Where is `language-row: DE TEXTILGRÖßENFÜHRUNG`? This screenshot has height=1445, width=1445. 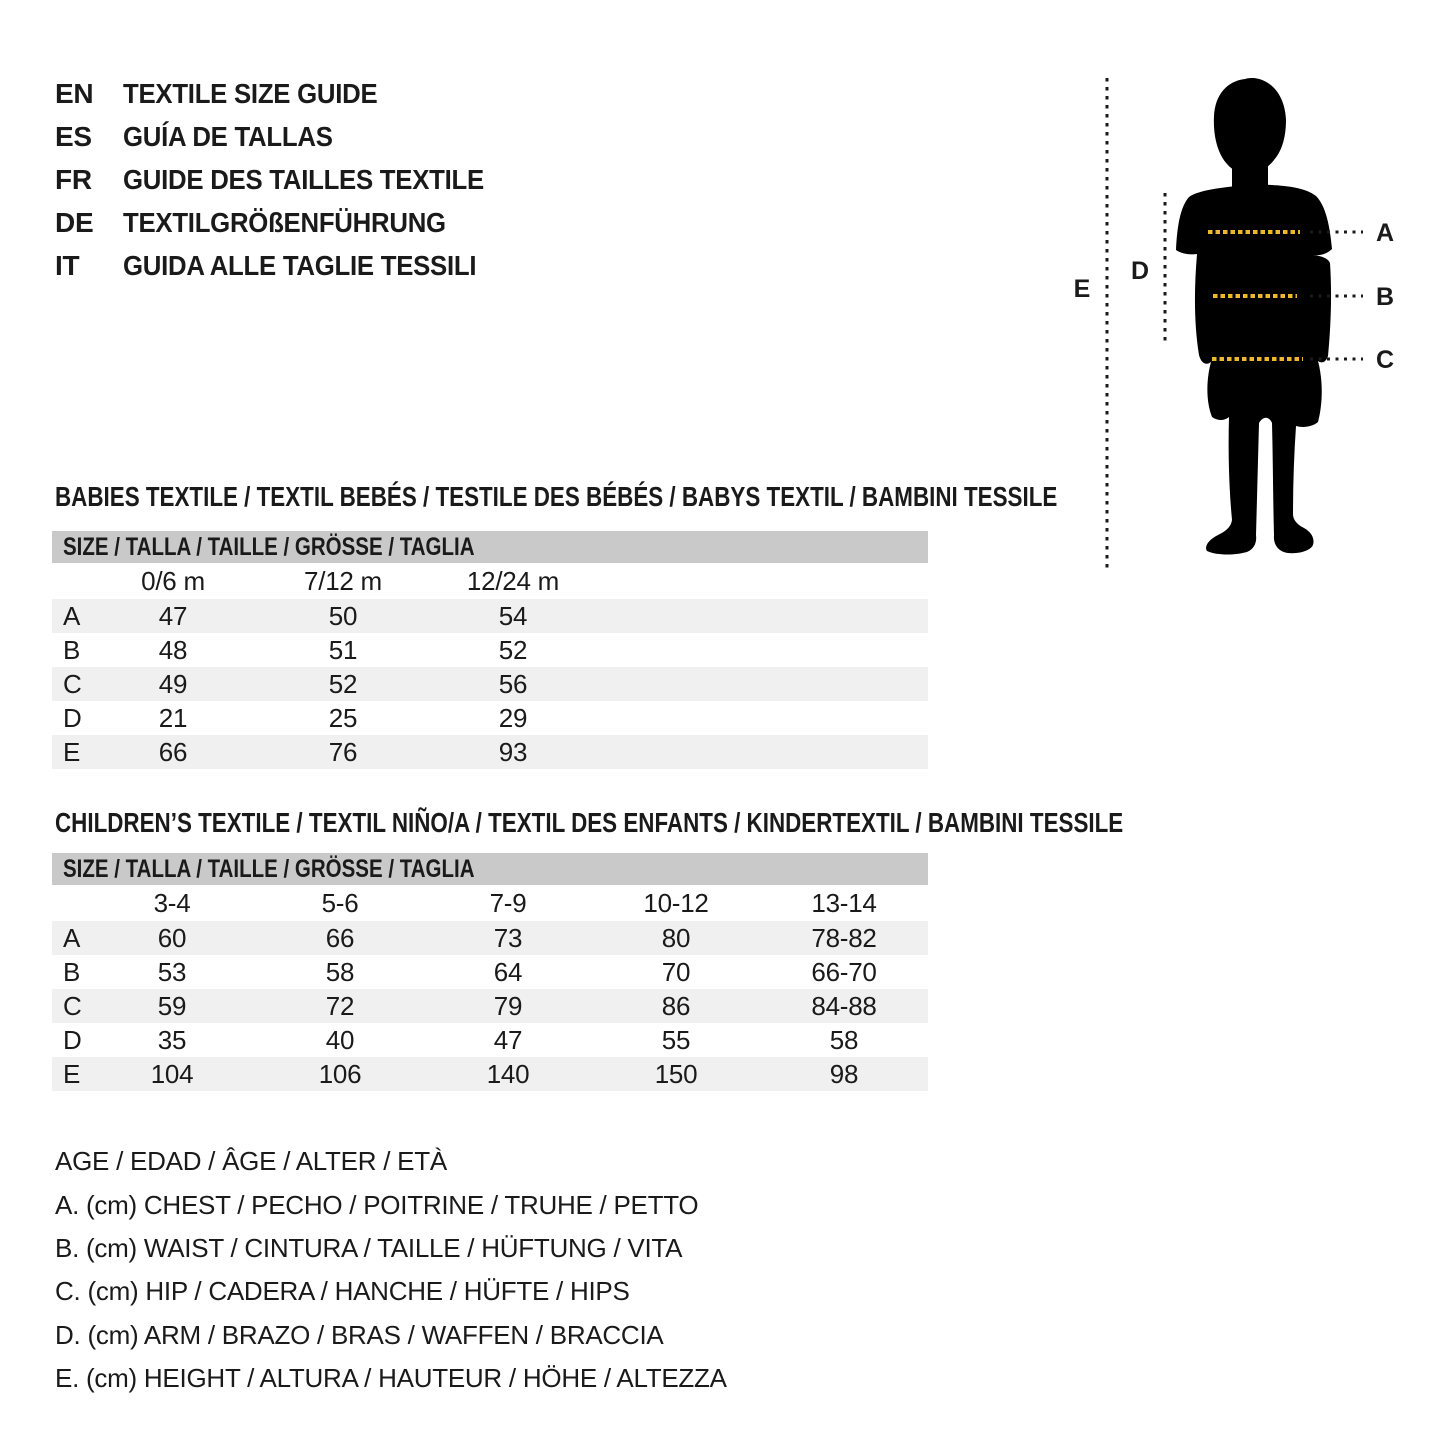 language-row: DE TEXTILGRÖßENFÜHRUNG is located at coordinates (285, 222).